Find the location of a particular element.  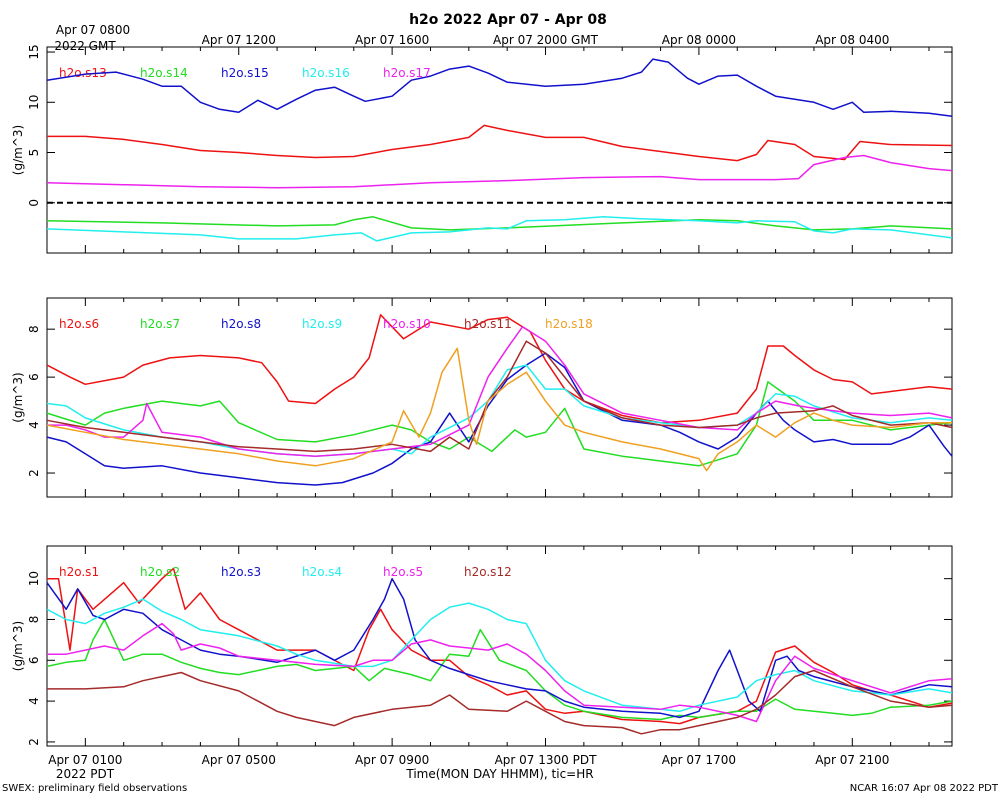

series-line-h2o-s14 is located at coordinates (499, 223).